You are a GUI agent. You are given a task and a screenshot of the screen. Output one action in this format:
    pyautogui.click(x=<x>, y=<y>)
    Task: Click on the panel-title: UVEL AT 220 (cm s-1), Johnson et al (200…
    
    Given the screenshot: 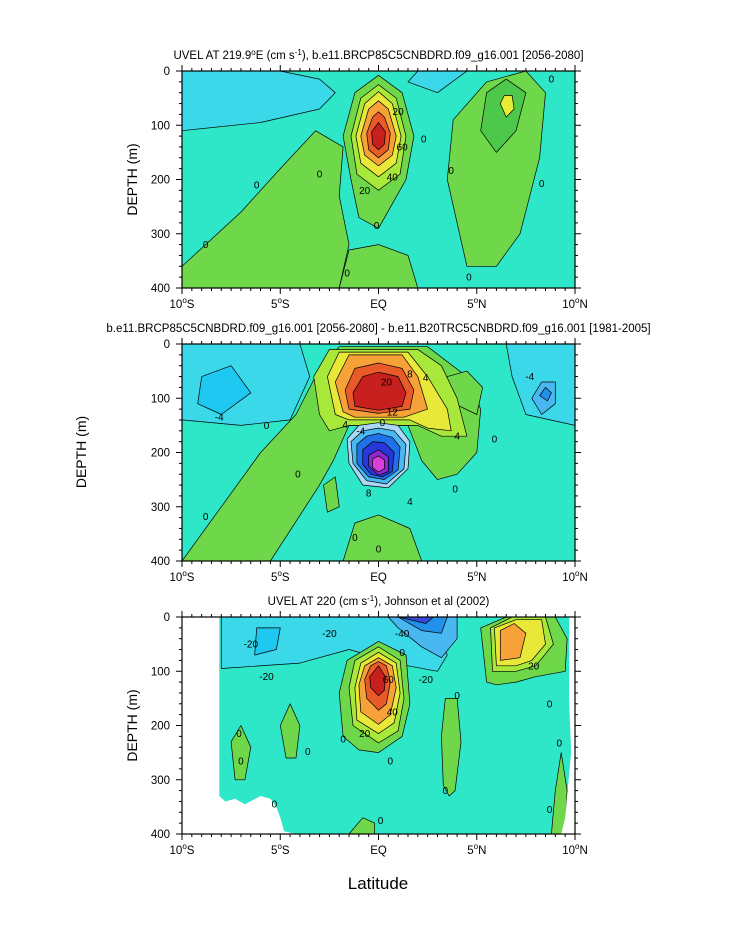 What is the action you would take?
    pyautogui.click(x=379, y=601)
    